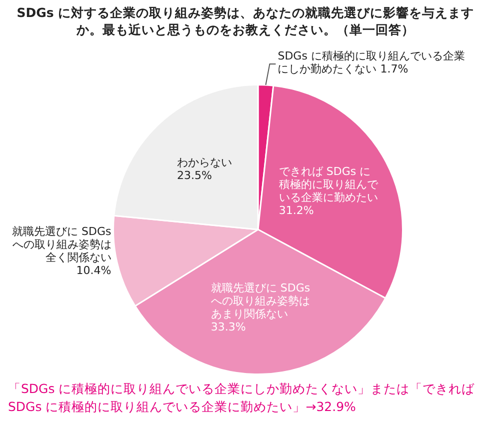 This screenshot has width=491, height=439. What do you see at coordinates (246, 21) in the screenshot?
I see `chart-title: SDGs に対する企業の取り組み姿勢は、あなたの就職先選びに影響を与えますか。最も近いと思うものをお教えください。（単一回答）` at bounding box center [246, 21].